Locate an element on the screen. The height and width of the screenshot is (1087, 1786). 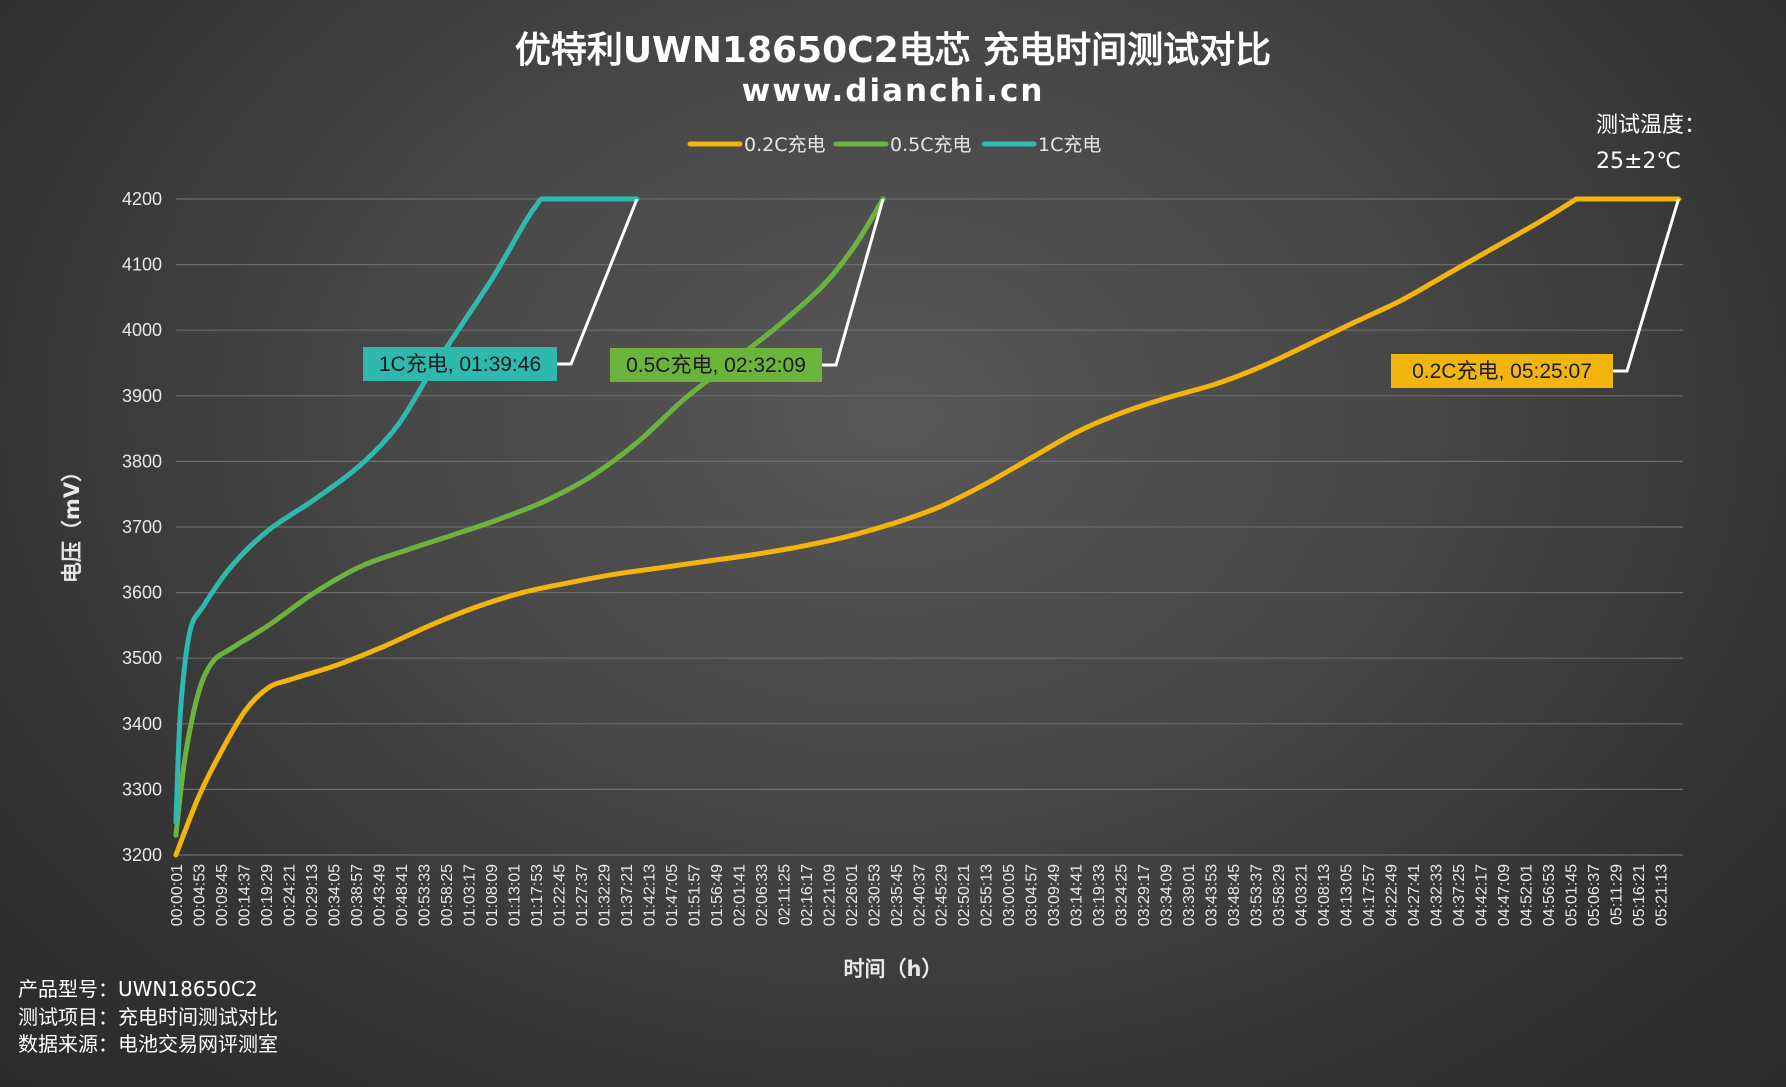
y-tick-label: 3600 is located at coordinates (142, 593).